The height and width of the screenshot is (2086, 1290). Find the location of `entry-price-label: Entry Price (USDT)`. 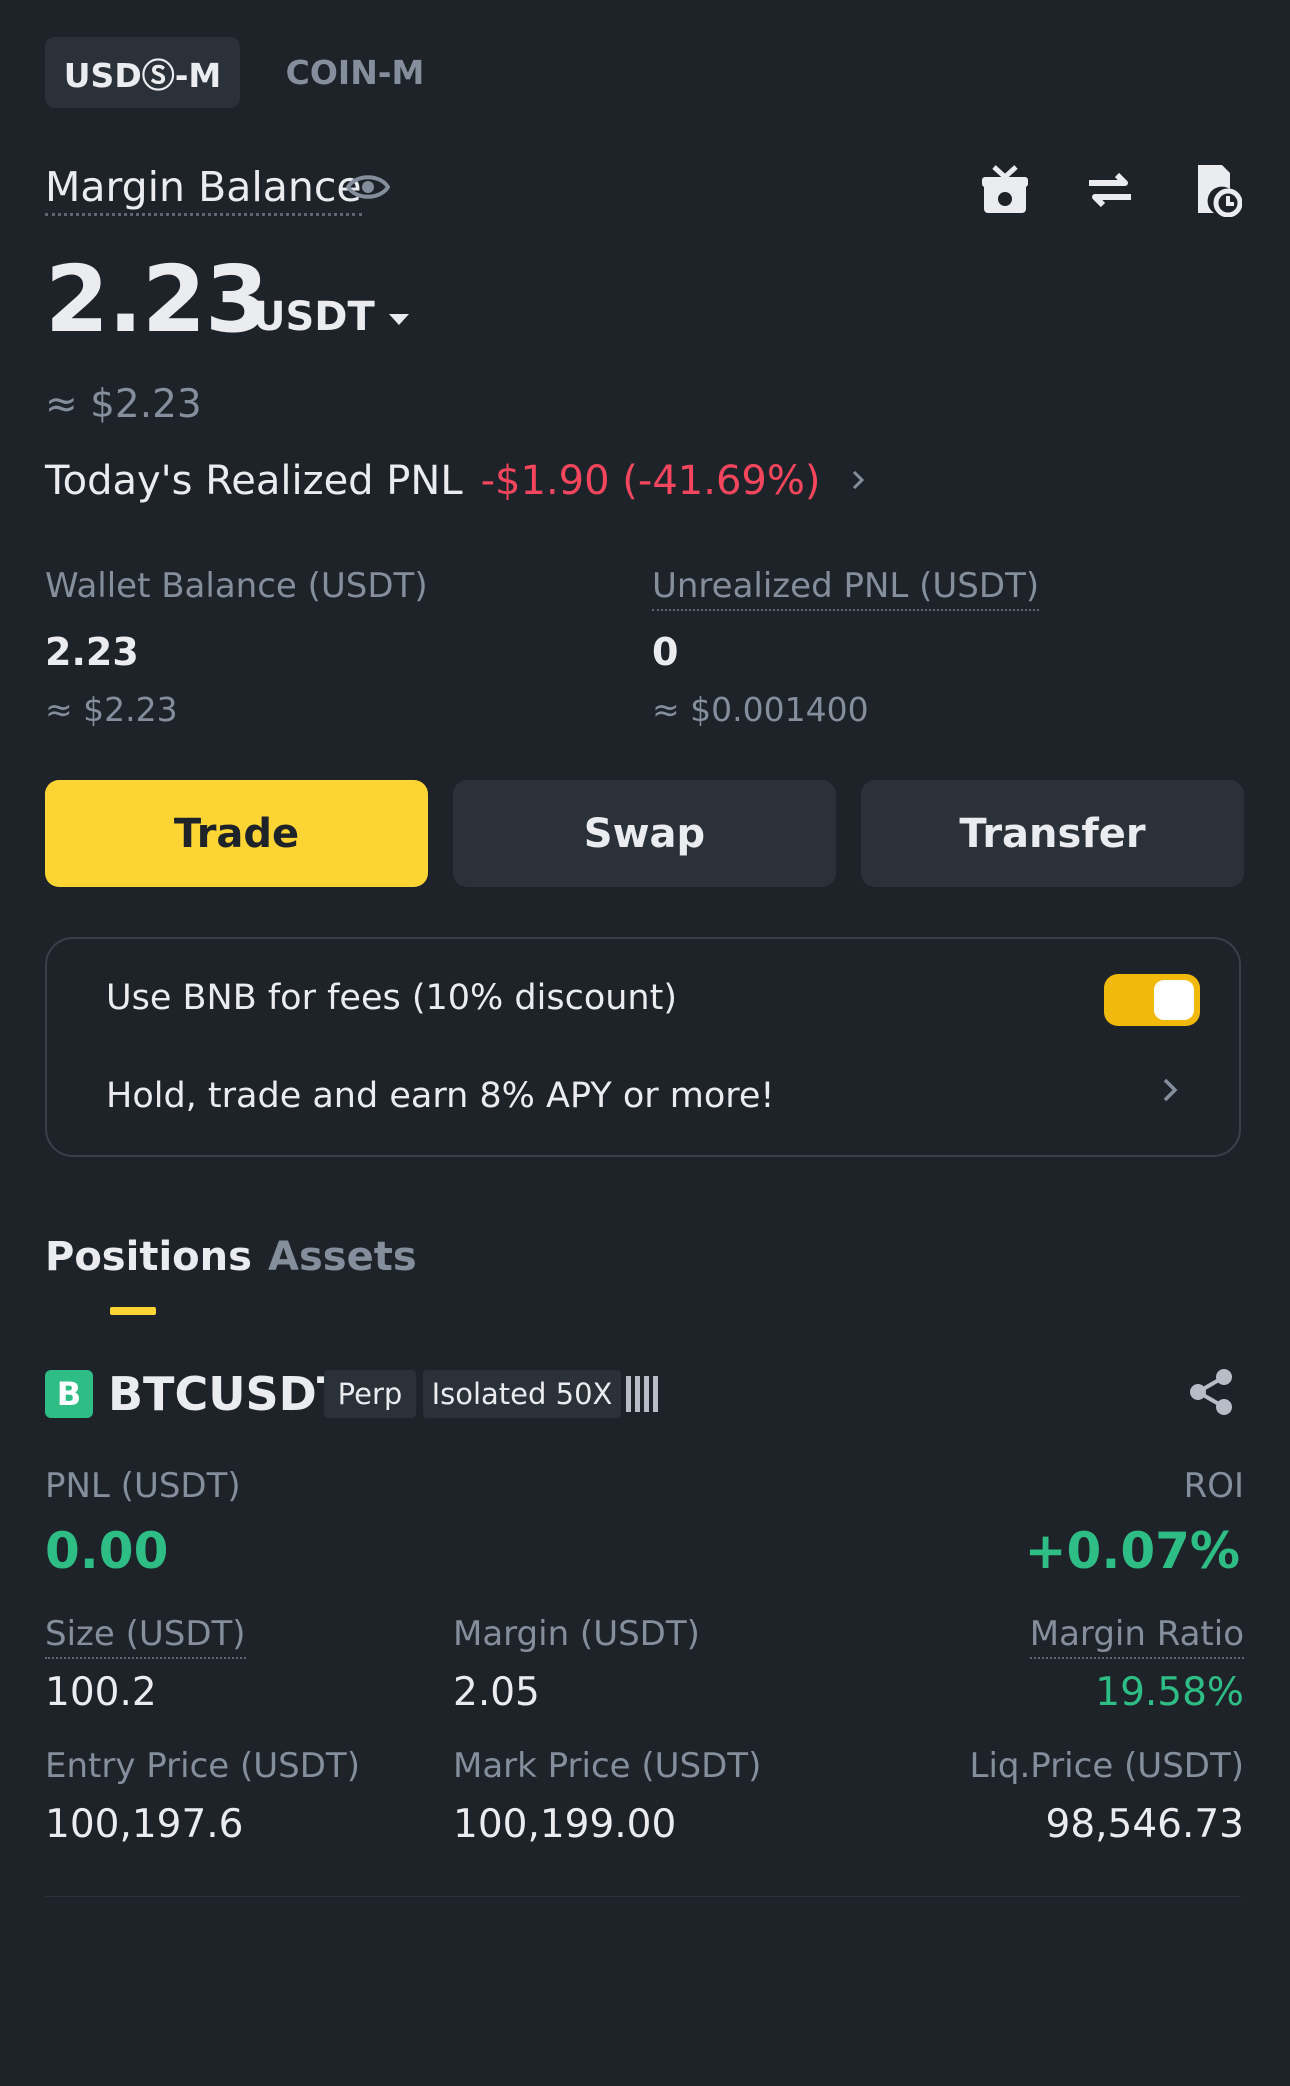

entry-price-label: Entry Price (USDT) is located at coordinates (202, 1766).